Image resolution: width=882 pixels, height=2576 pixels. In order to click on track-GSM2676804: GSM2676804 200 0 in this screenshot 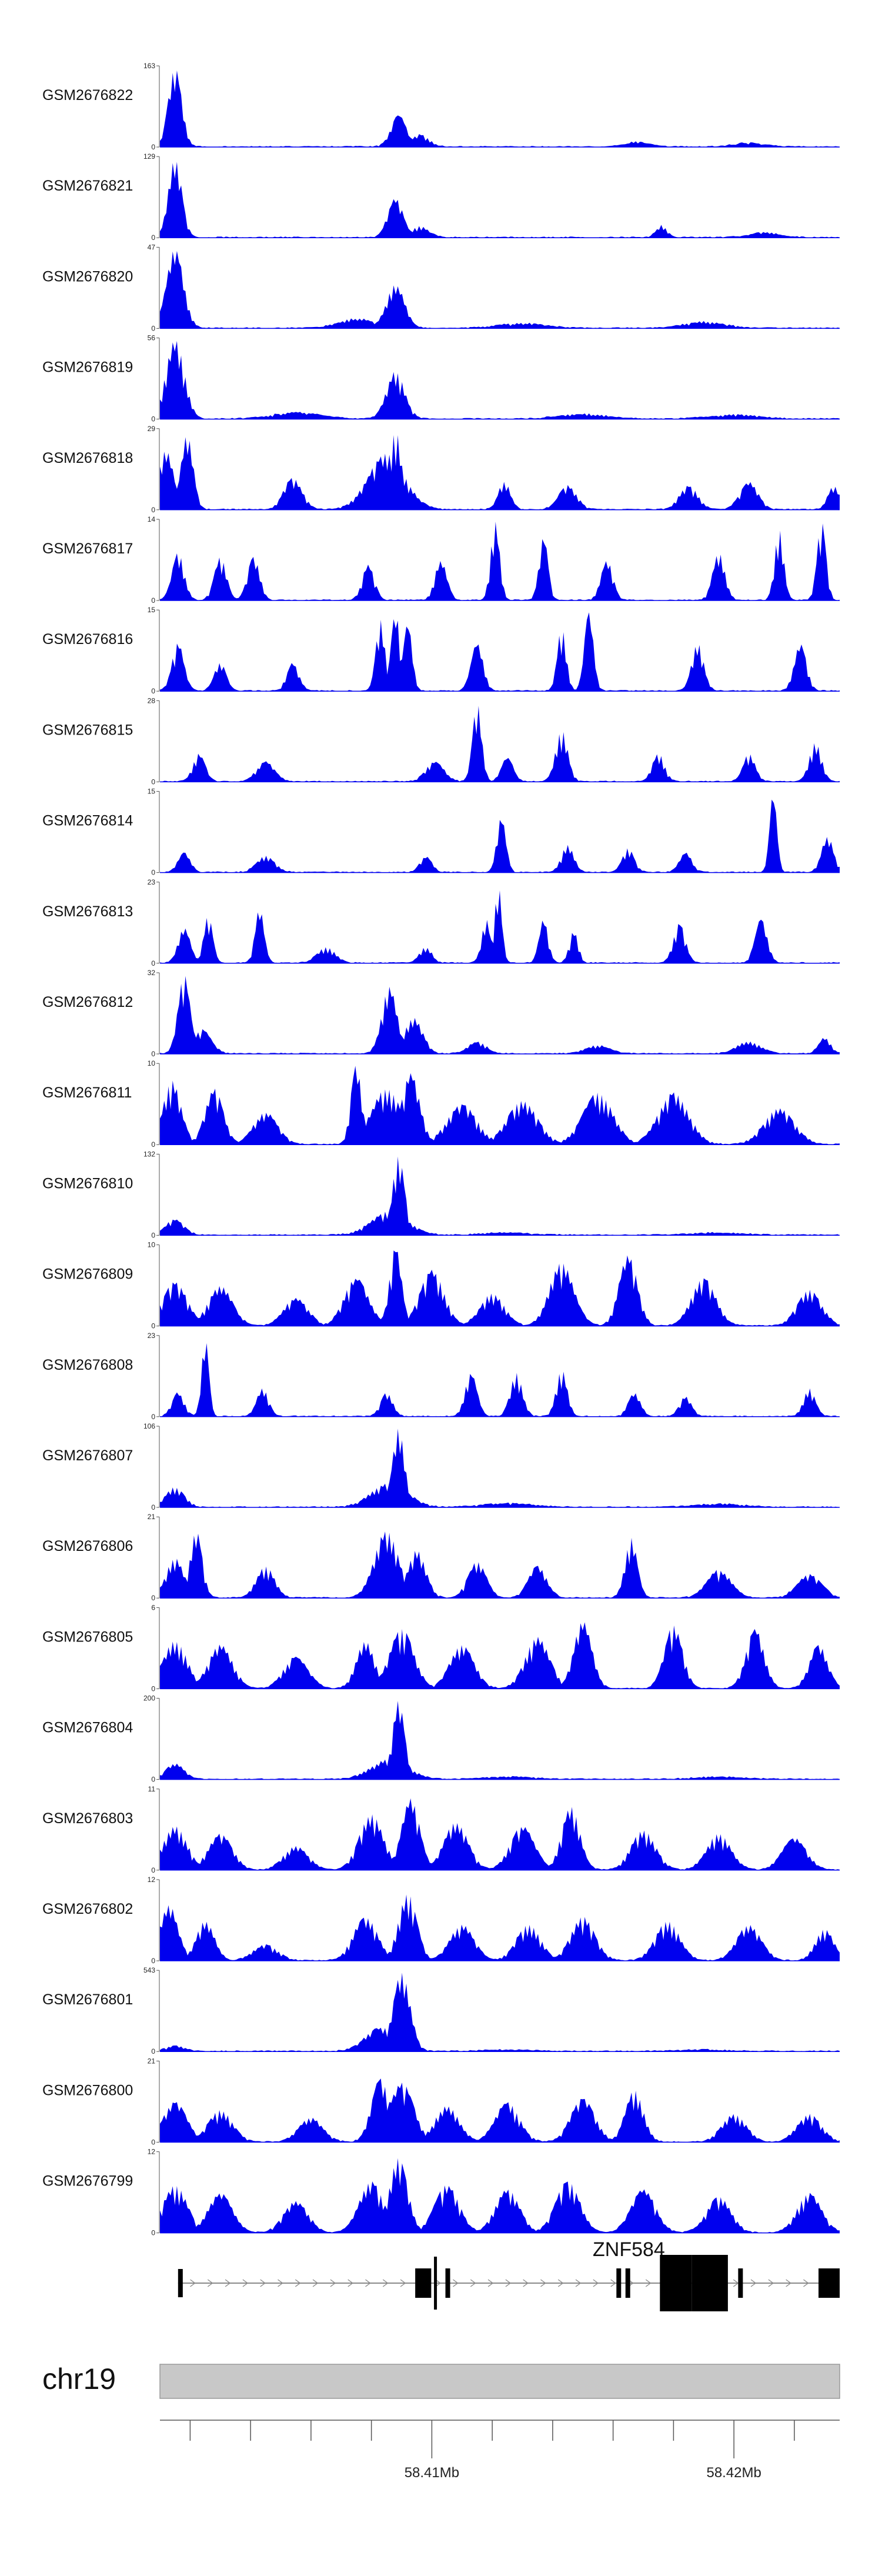, I will do `click(441, 1739)`.